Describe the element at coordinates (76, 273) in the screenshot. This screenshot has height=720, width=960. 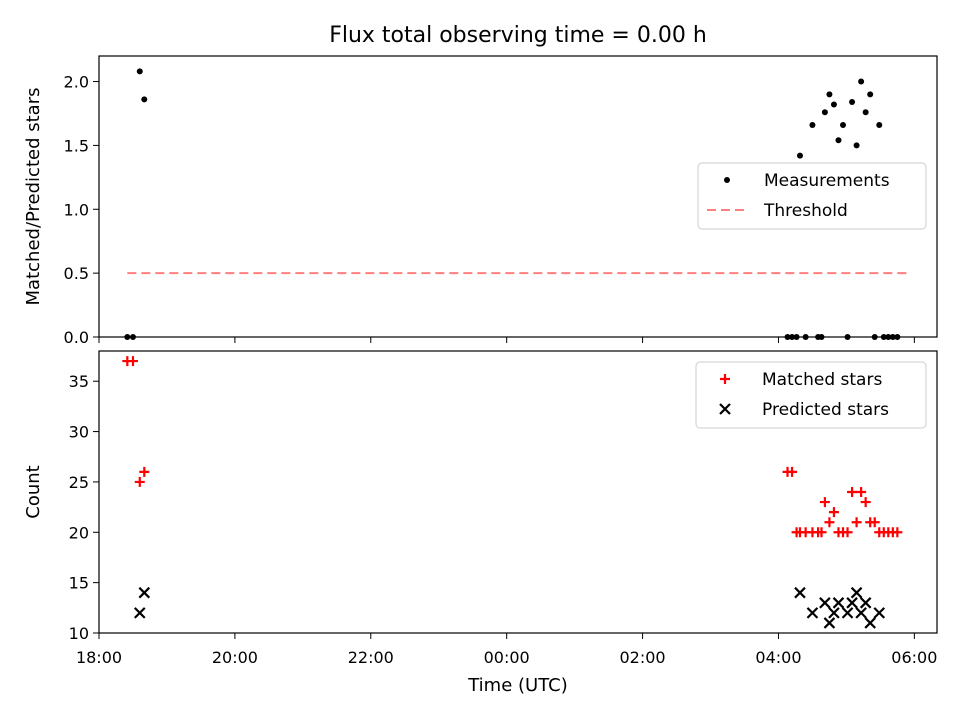
I see `y-tick-label-top: 0.5` at that location.